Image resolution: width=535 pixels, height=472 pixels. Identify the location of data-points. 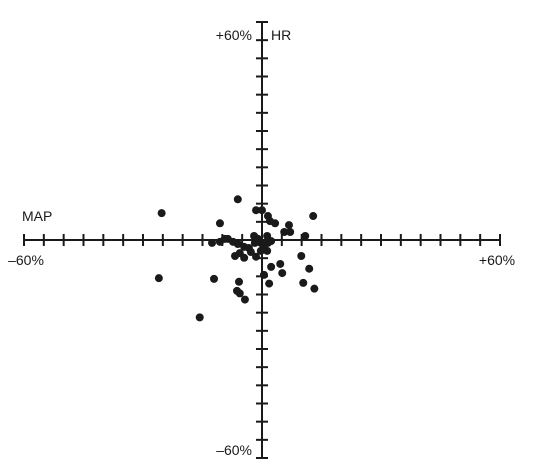
(236, 258).